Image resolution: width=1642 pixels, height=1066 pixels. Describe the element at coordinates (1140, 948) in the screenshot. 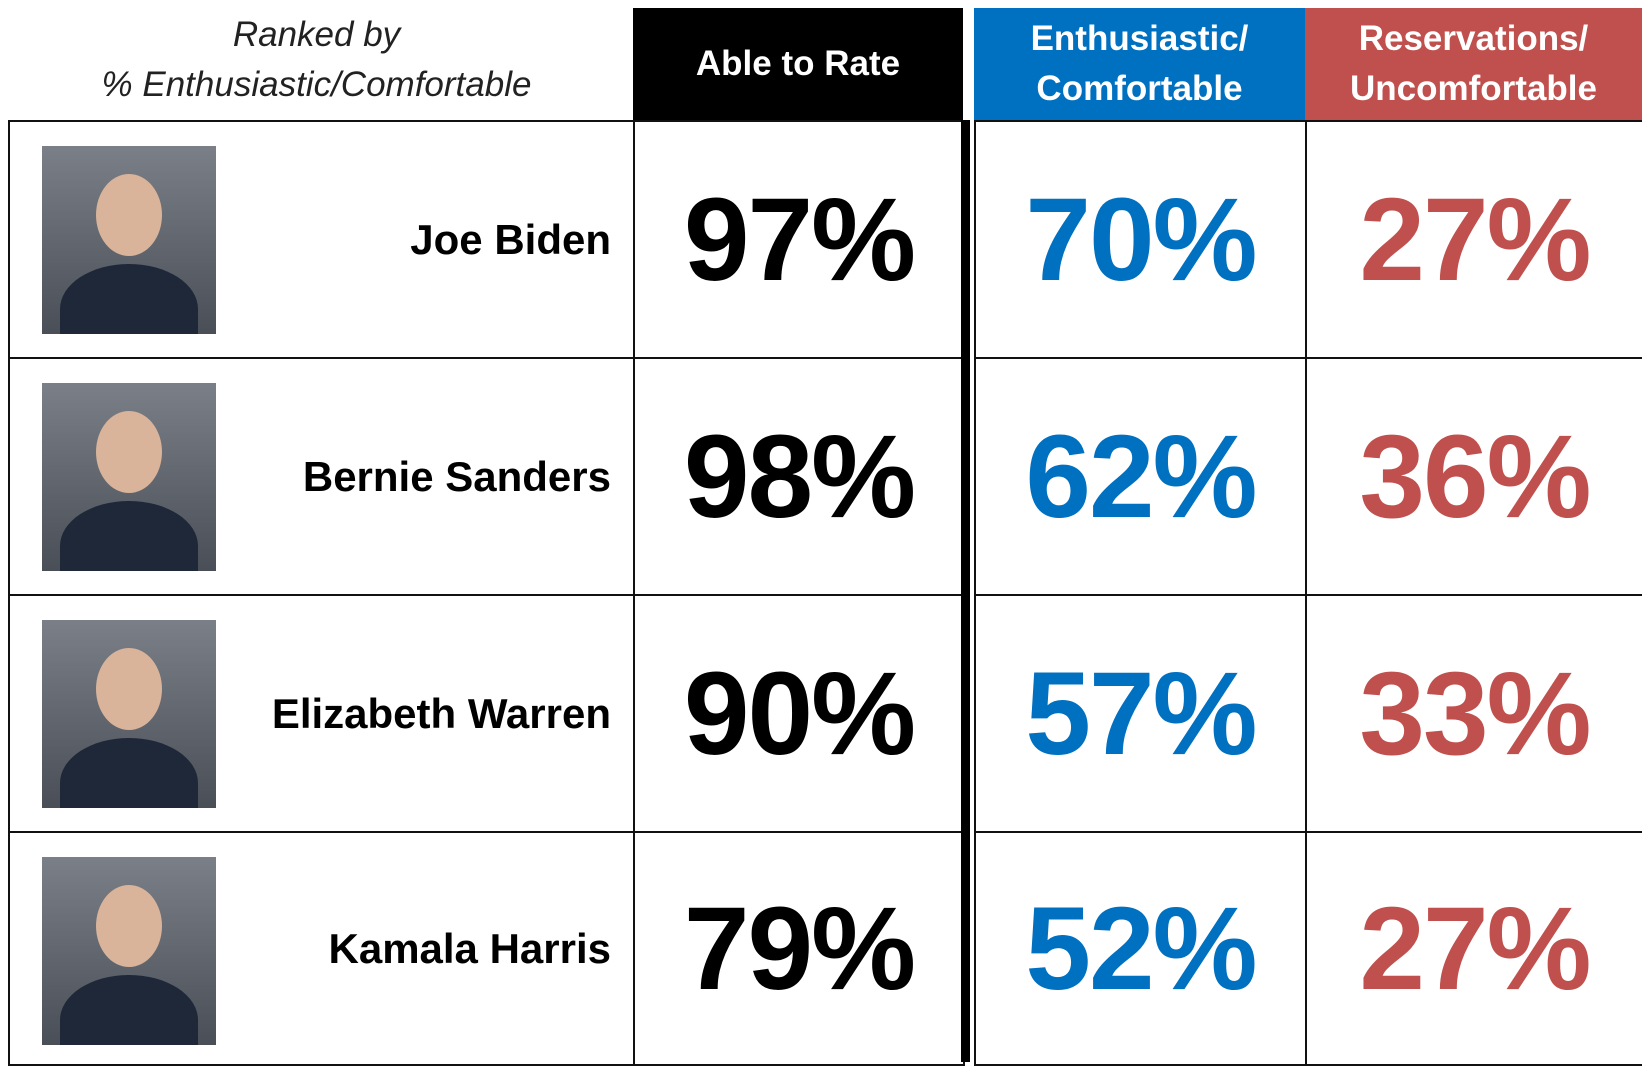

I see `value-cell: 52%` at that location.